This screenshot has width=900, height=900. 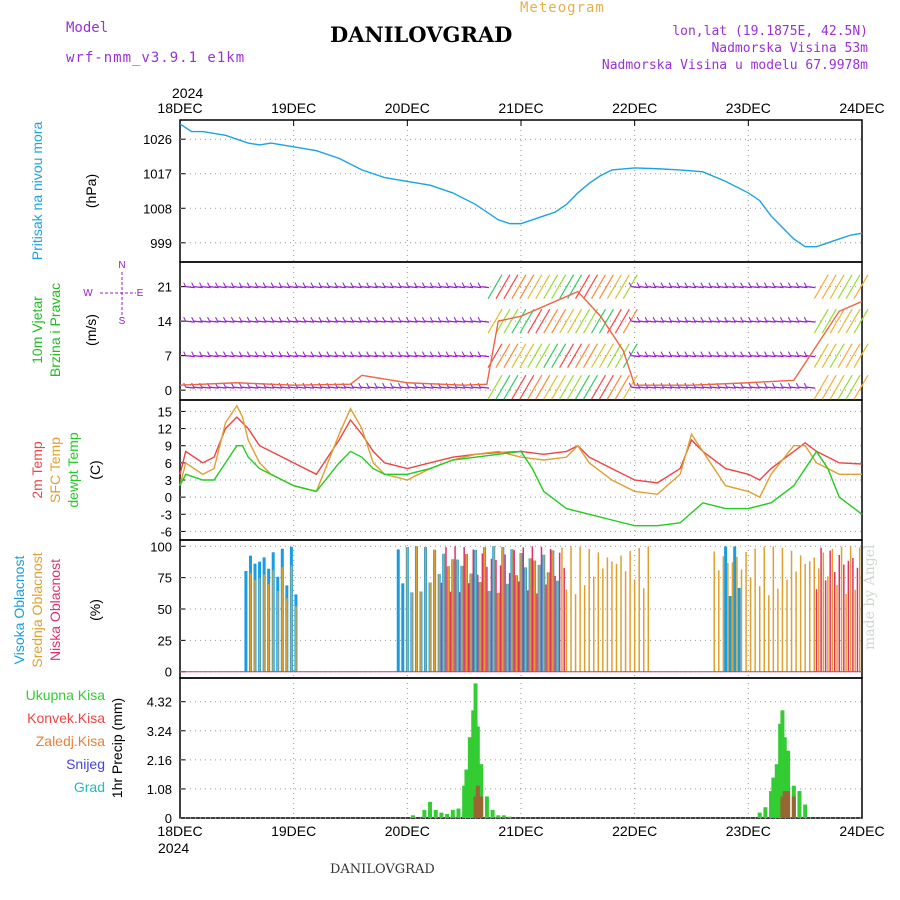 What do you see at coordinates (159, 702) in the screenshot?
I see `y-tick-label: 4.32` at bounding box center [159, 702].